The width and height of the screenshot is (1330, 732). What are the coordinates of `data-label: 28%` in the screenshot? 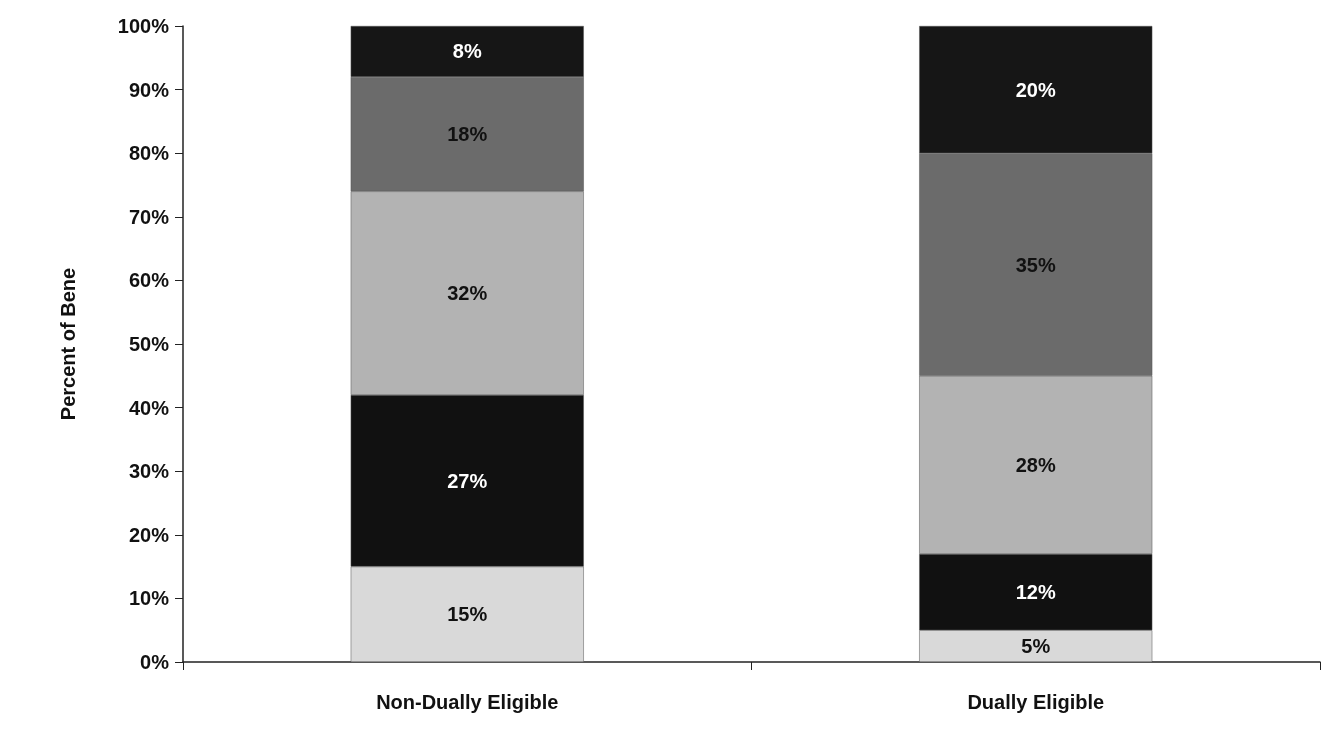 It's located at (1035, 464).